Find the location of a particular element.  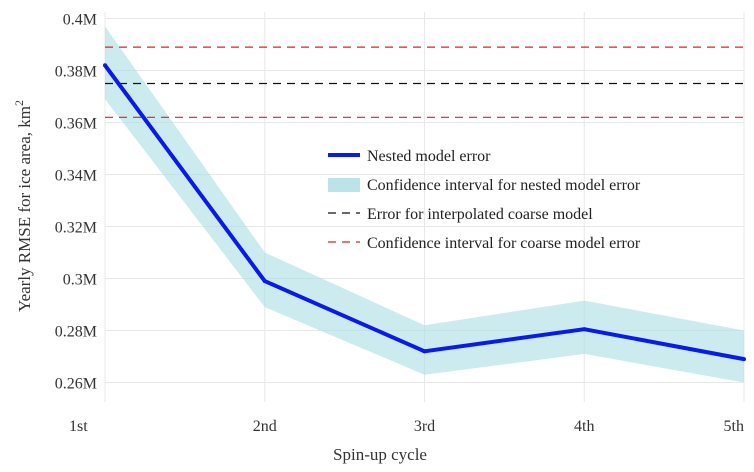

y-tick-label-4: 0.34M is located at coordinates (76, 176).